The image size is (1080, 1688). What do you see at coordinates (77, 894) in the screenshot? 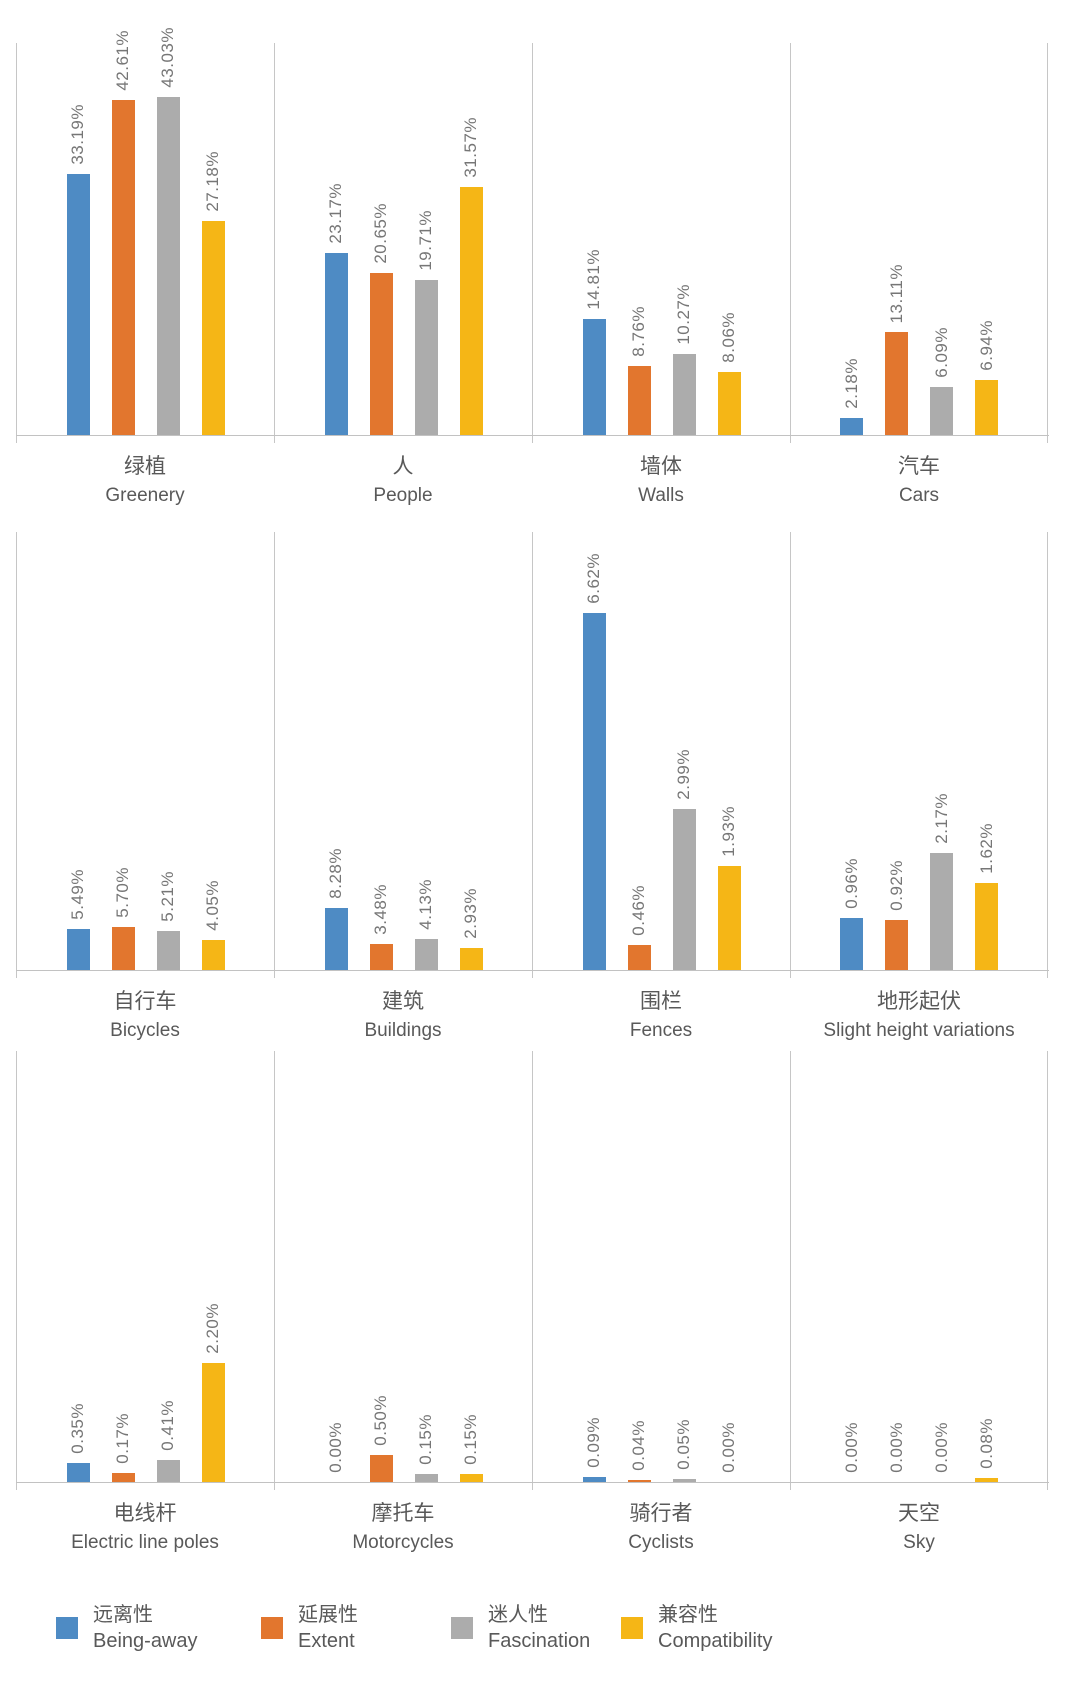
I see `bar-value-label: 5.49%` at bounding box center [77, 894].